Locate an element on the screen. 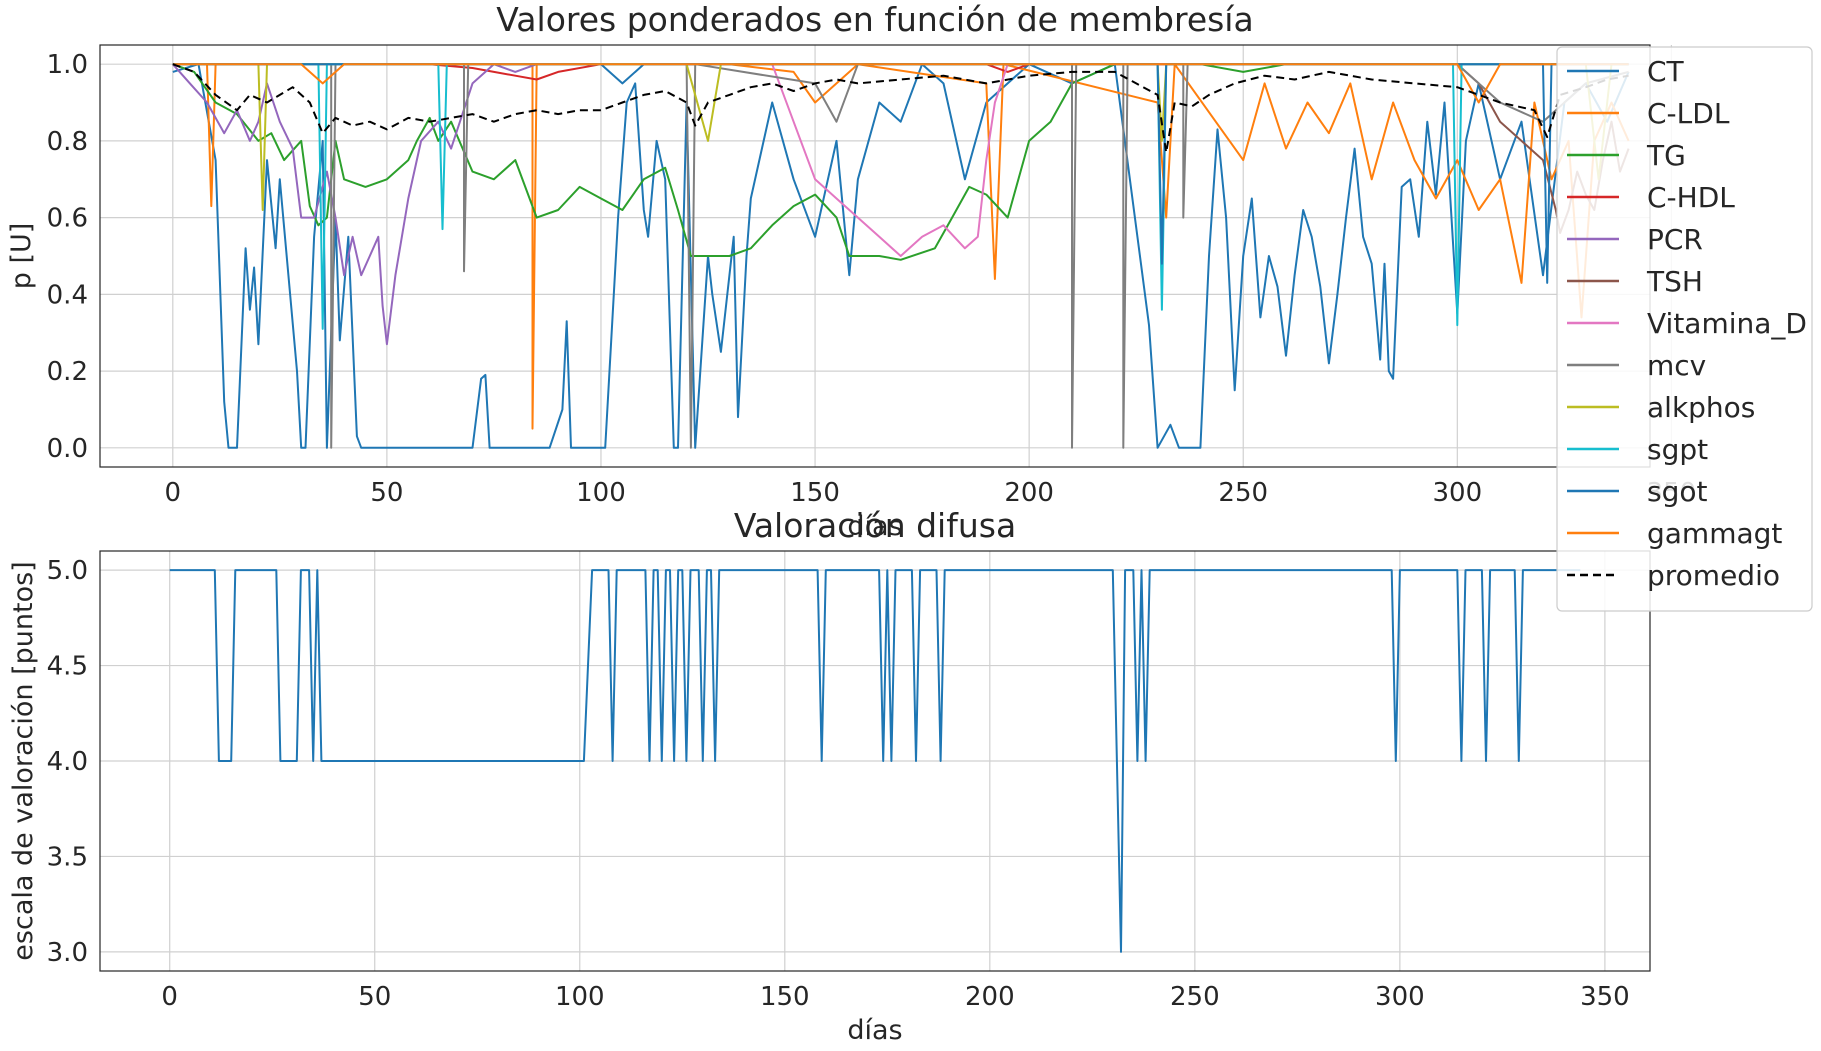  legend-label: C-LDL is located at coordinates (1688, 113).